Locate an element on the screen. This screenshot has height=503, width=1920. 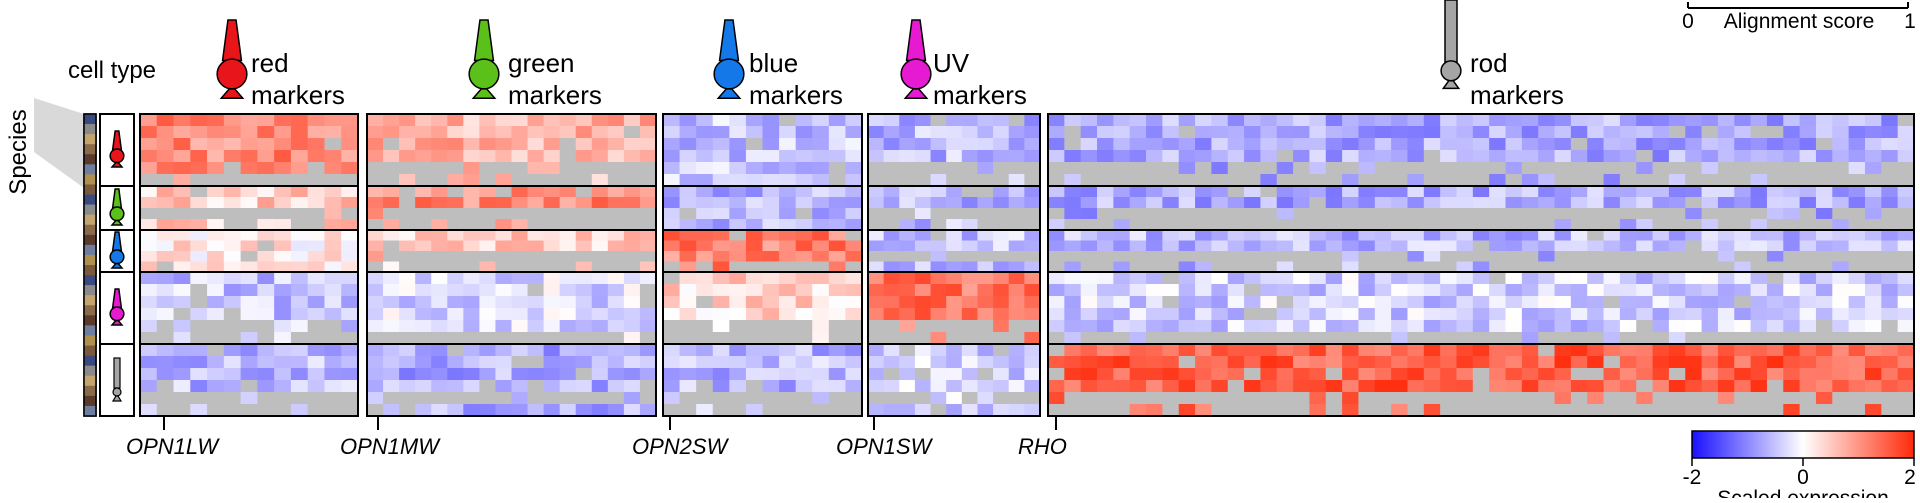
green-markers-title: green is located at coordinates (541, 63).